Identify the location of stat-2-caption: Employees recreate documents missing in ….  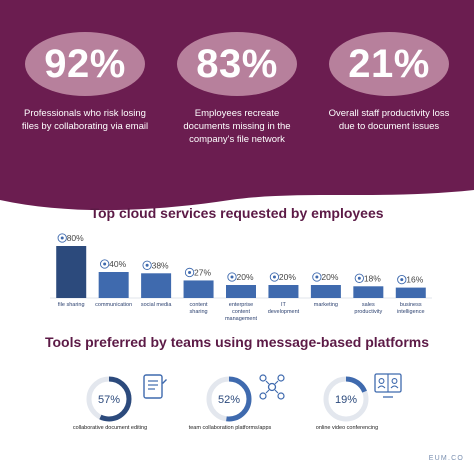
(237, 126).